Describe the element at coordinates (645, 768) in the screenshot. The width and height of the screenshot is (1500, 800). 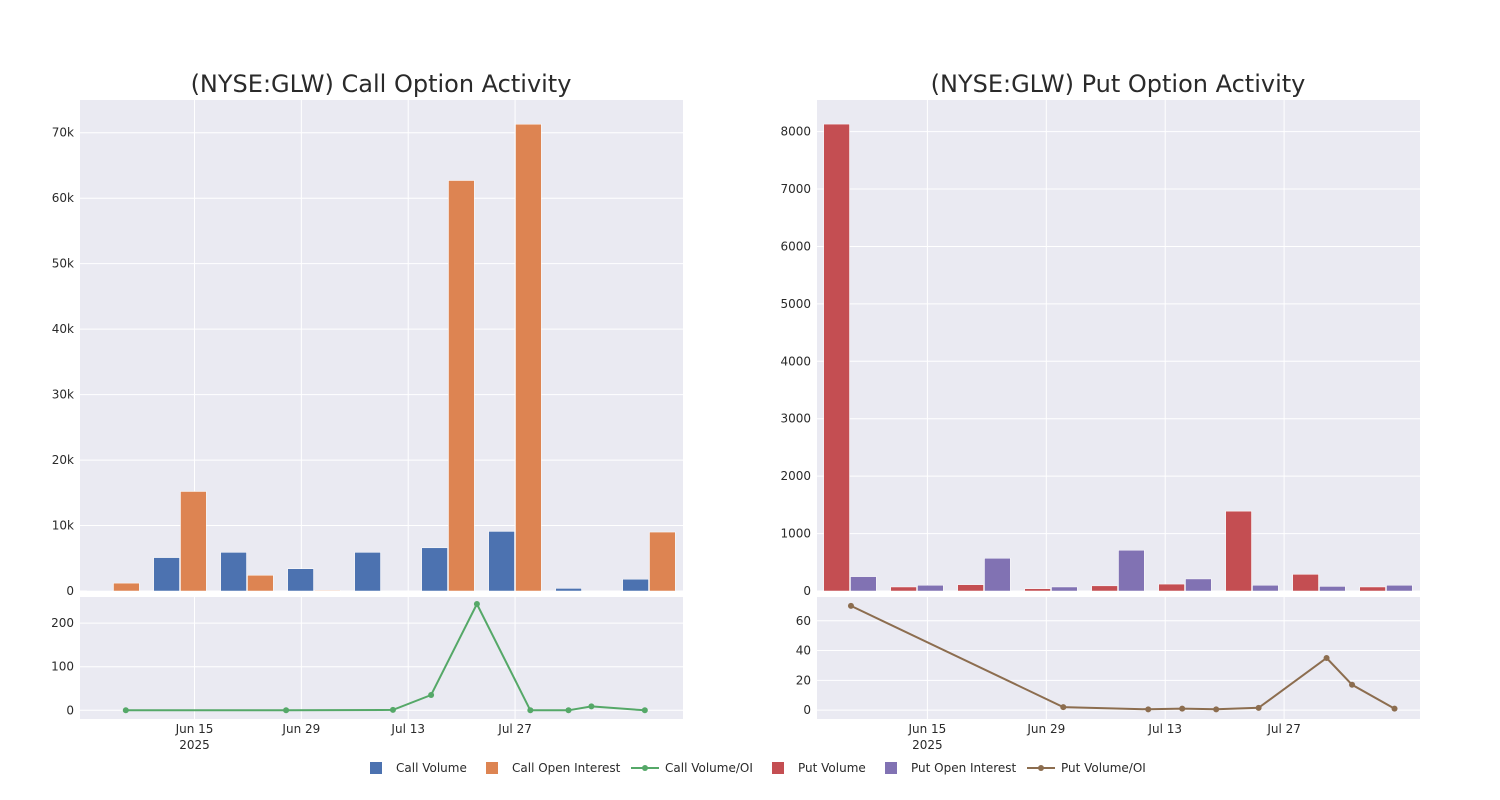
I see `legend-marker` at that location.